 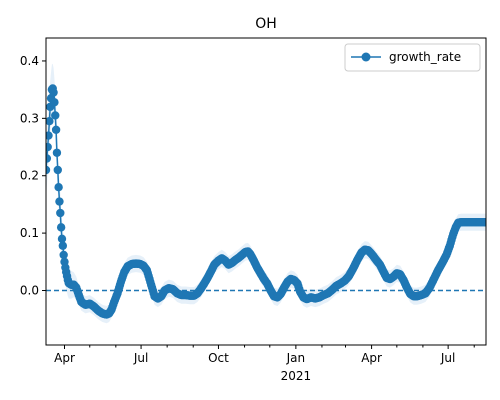 I want to click on chart-title: OH, so click(x=266, y=24).